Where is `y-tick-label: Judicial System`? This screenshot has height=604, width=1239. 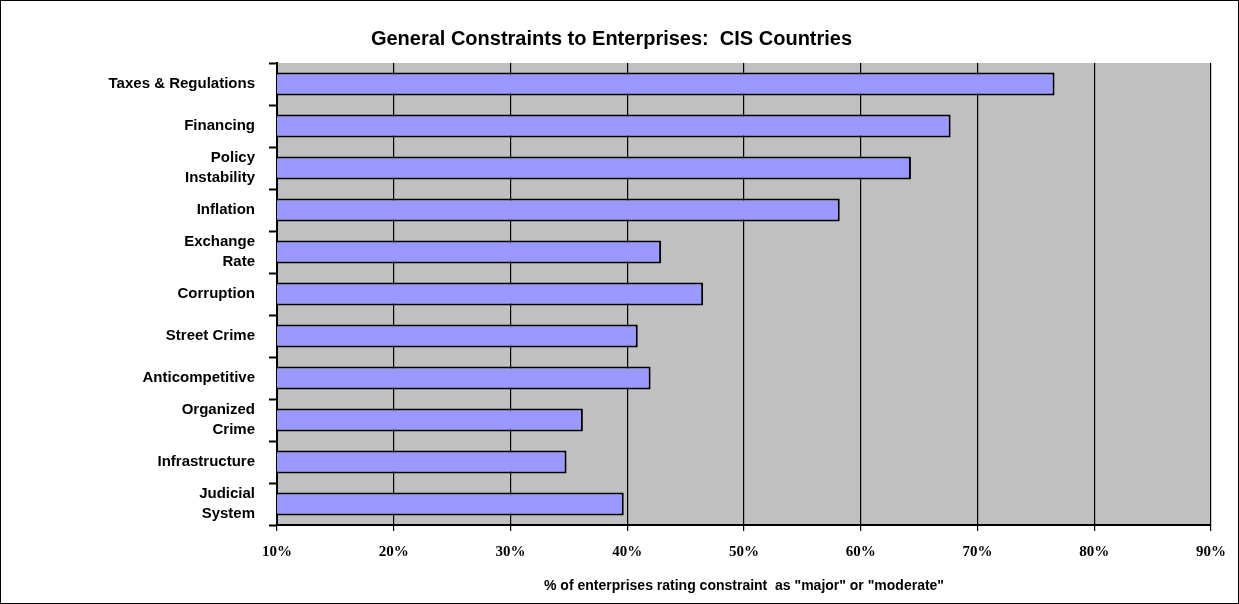
y-tick-label: Judicial System is located at coordinates (227, 502).